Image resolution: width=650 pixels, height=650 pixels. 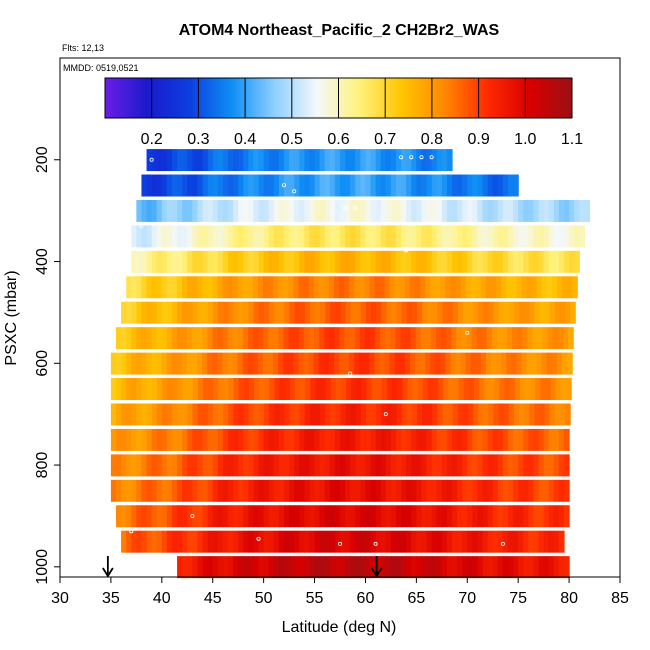 What do you see at coordinates (83, 48) in the screenshot?
I see `flights-note: Flts: 12,13` at bounding box center [83, 48].